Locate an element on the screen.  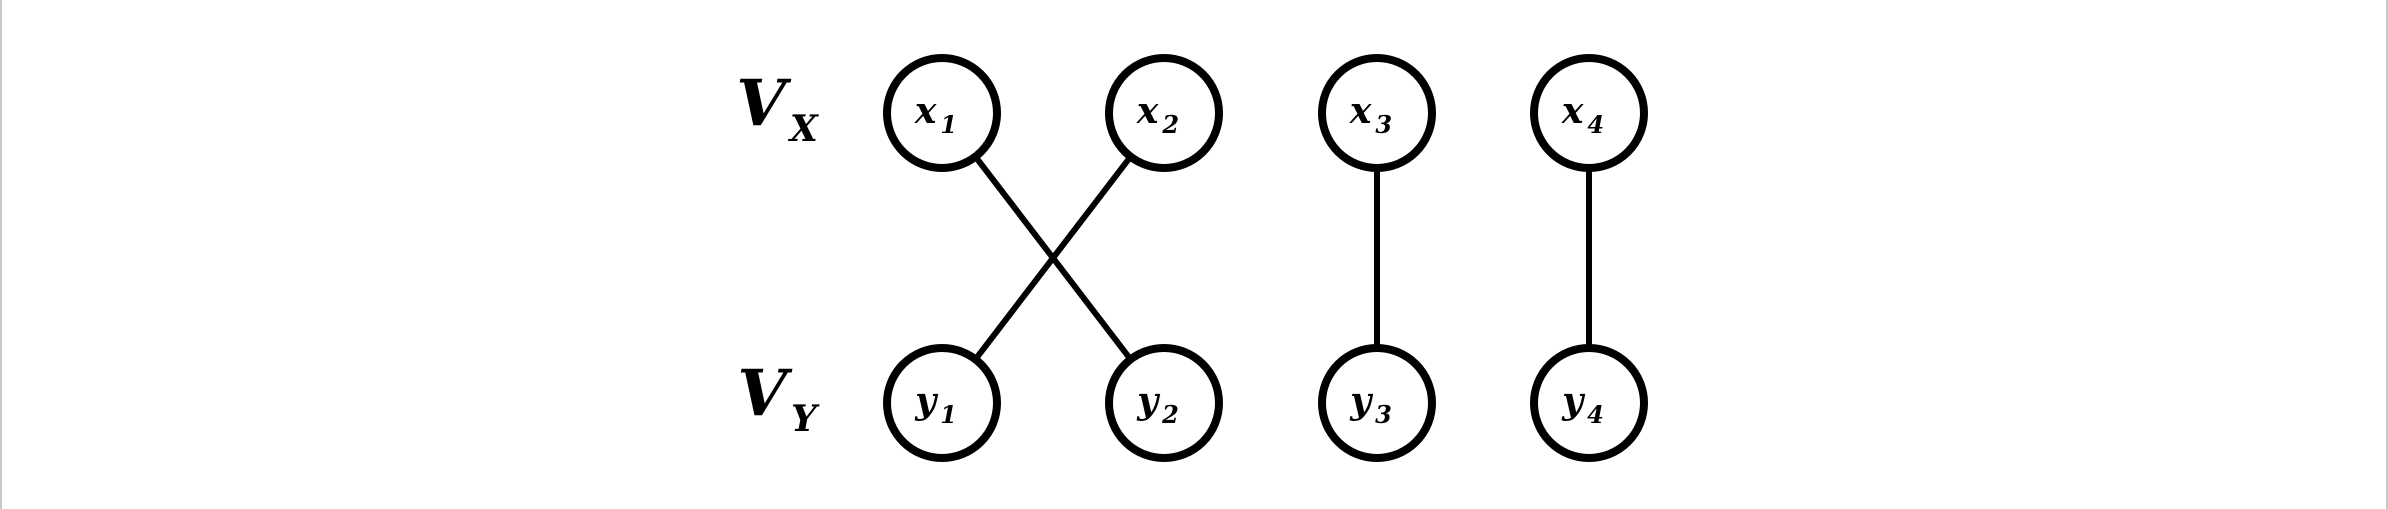
node-circle-y2 is located at coordinates (1164, 403).